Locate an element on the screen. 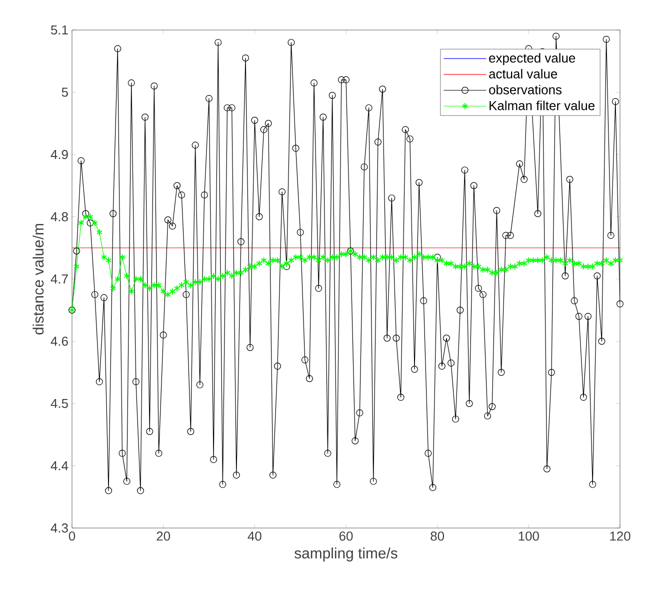 This screenshot has width=650, height=603. y-tick-label: 4.3 is located at coordinates (59, 528).